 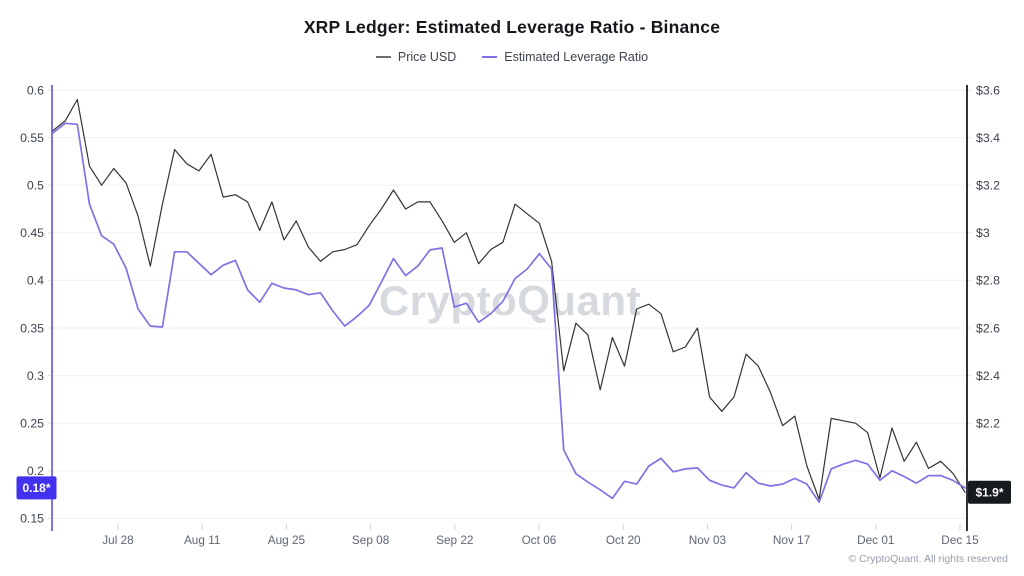 What do you see at coordinates (960, 540) in the screenshot?
I see `x-axis-label: Dec 15` at bounding box center [960, 540].